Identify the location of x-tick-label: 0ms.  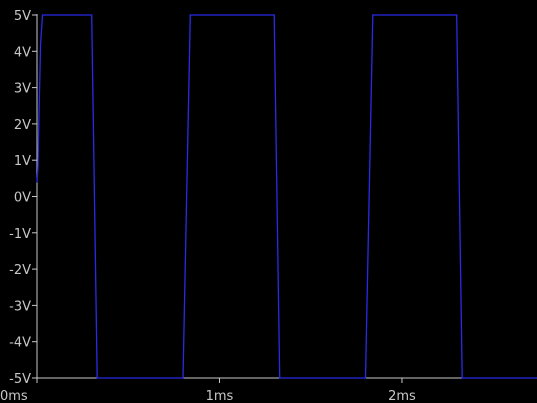
(14, 396).